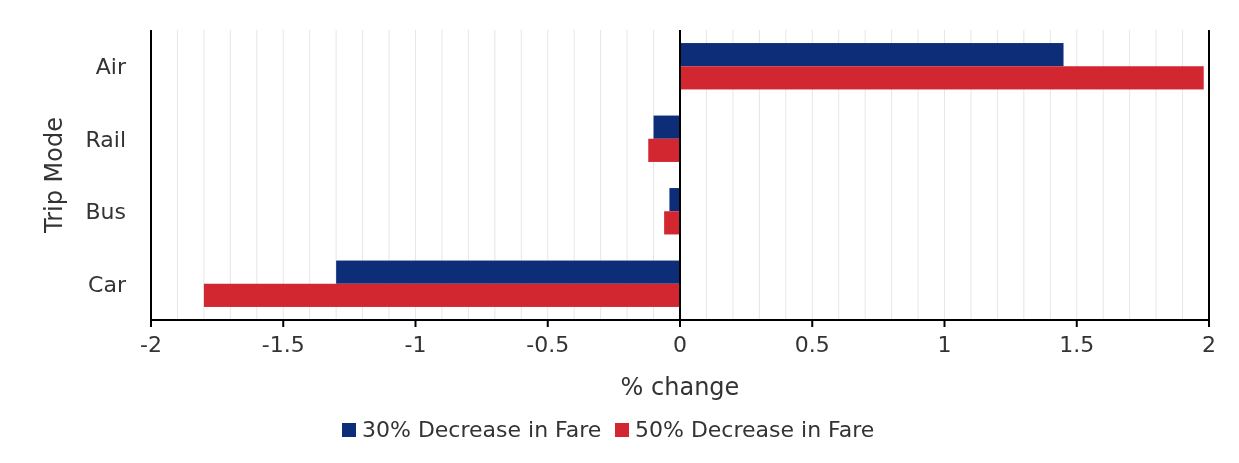 Image resolution: width=1239 pixels, height=463 pixels. I want to click on x-tick-label: 1, so click(944, 344).